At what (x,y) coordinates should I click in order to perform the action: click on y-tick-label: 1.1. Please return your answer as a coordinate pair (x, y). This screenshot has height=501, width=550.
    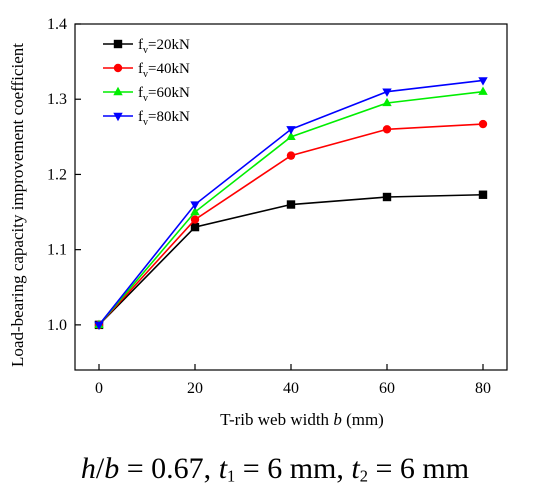
    Looking at the image, I should click on (57, 250).